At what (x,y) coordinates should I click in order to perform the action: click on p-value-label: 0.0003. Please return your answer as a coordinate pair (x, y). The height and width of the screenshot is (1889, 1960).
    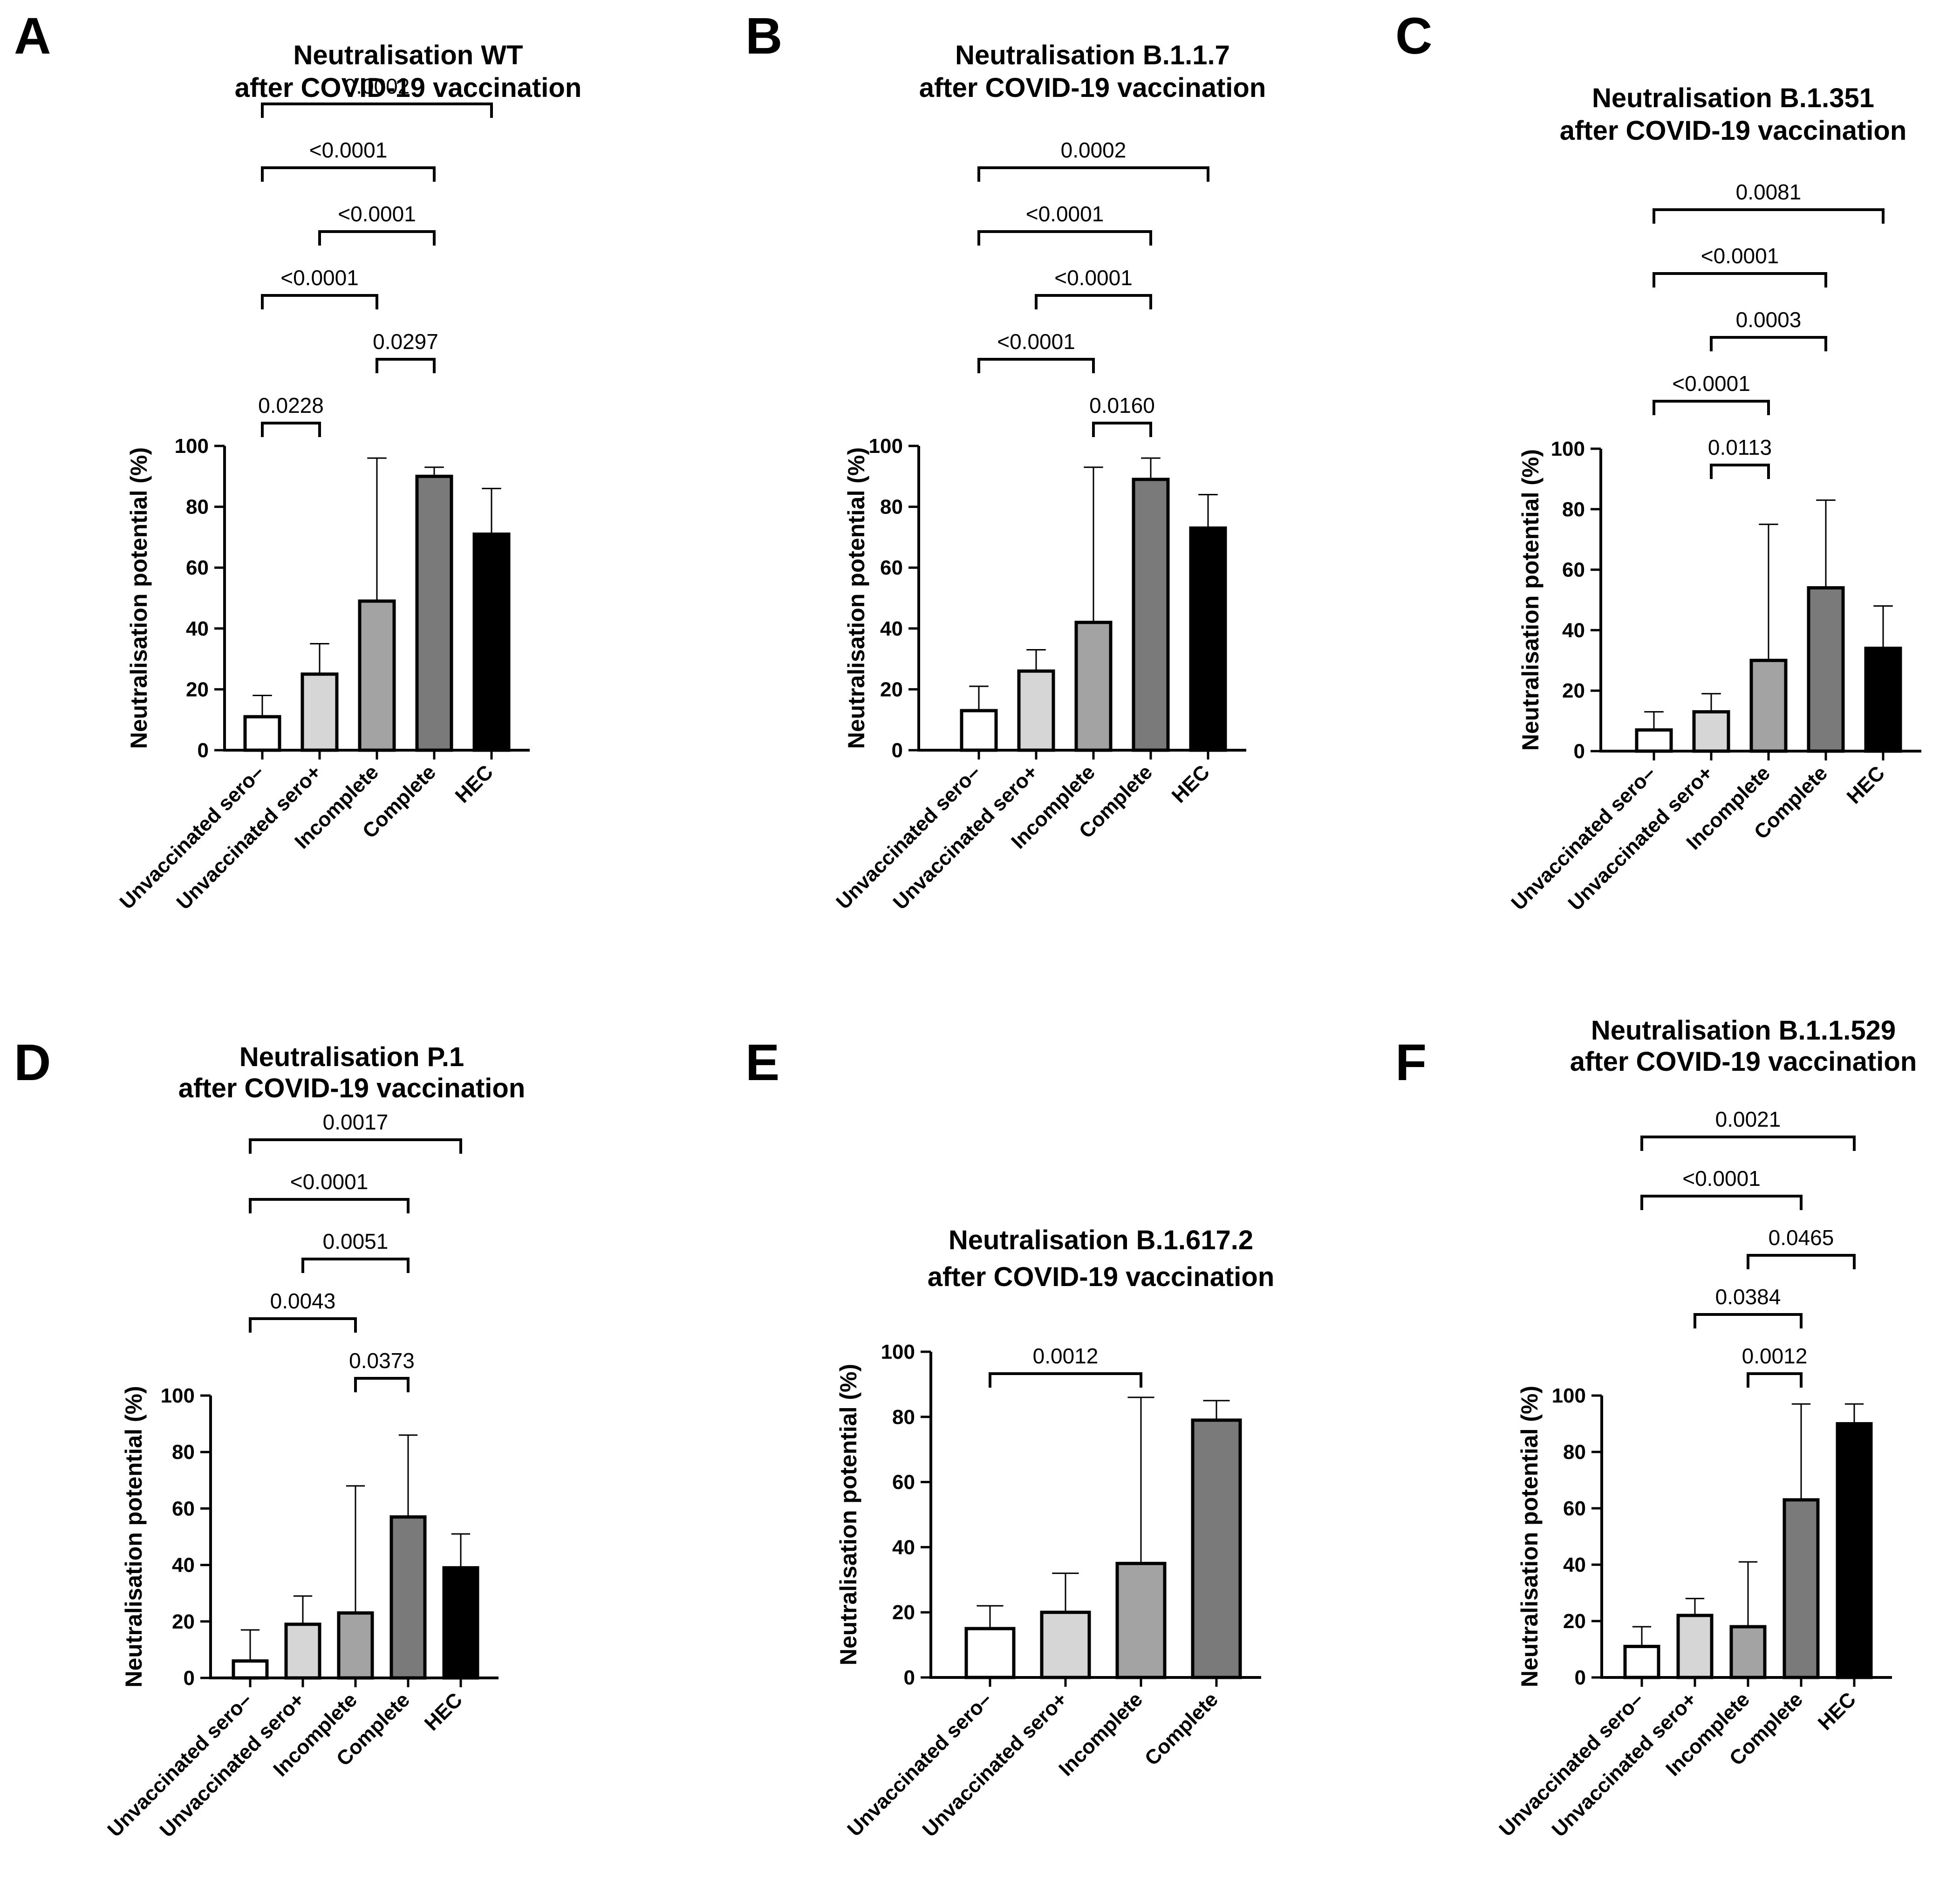
    Looking at the image, I should click on (1769, 320).